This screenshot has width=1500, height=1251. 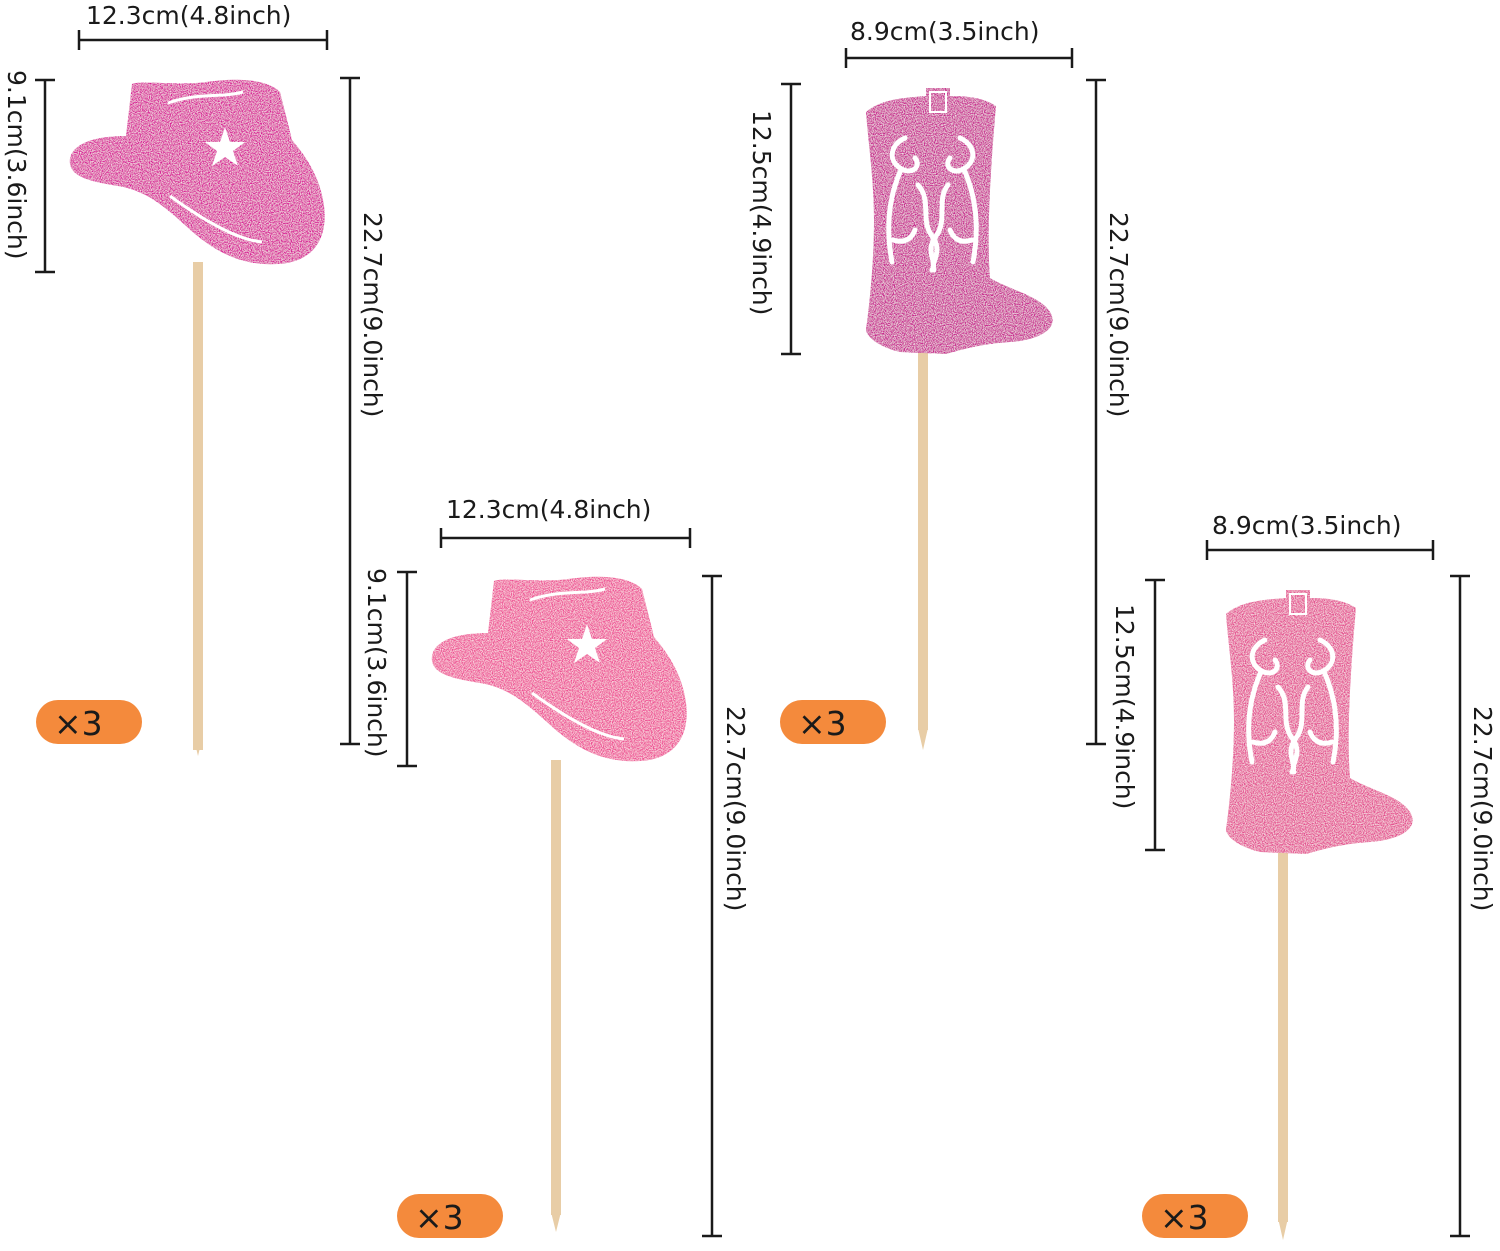 I want to click on topper3-quantity-badge: ×3, so click(x=833, y=722).